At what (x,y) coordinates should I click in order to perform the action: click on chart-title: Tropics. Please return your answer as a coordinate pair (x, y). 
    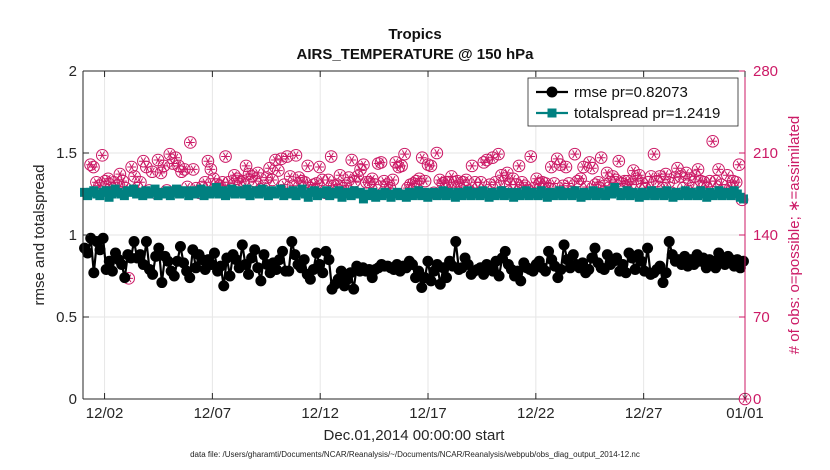
    Looking at the image, I should click on (415, 34).